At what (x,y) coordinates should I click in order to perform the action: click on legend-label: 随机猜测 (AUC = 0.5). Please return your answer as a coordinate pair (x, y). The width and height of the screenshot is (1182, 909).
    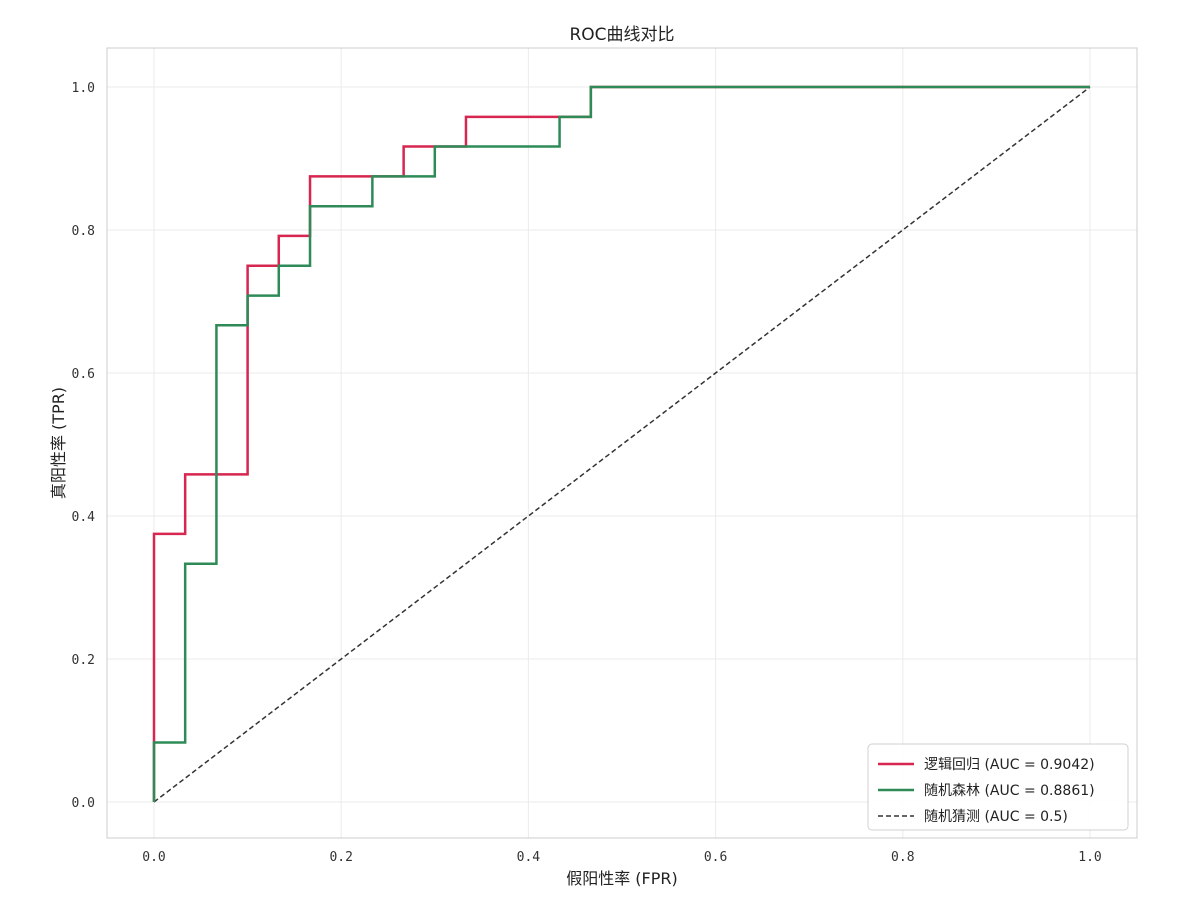
    Looking at the image, I should click on (996, 817).